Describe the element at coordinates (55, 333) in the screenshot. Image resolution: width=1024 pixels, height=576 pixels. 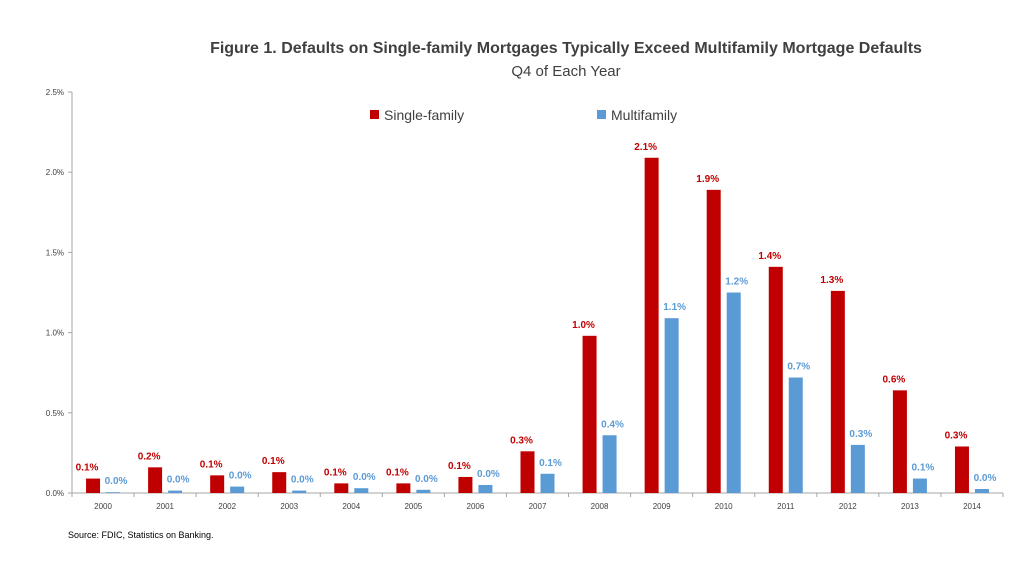
I see `y-tick-label: 1.0%` at that location.